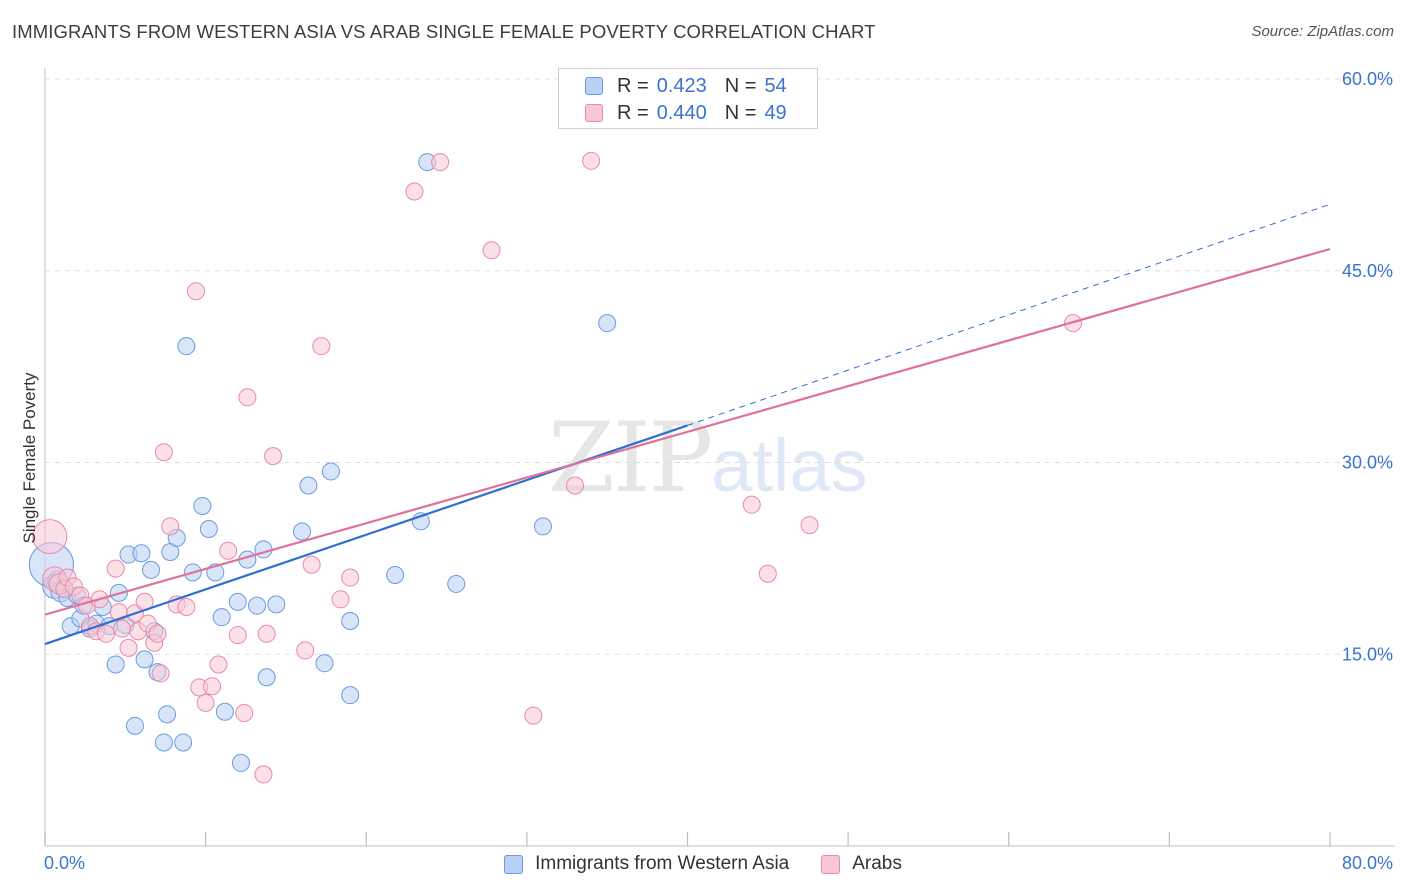  I want to click on legend-n-value: 54, so click(775, 85).